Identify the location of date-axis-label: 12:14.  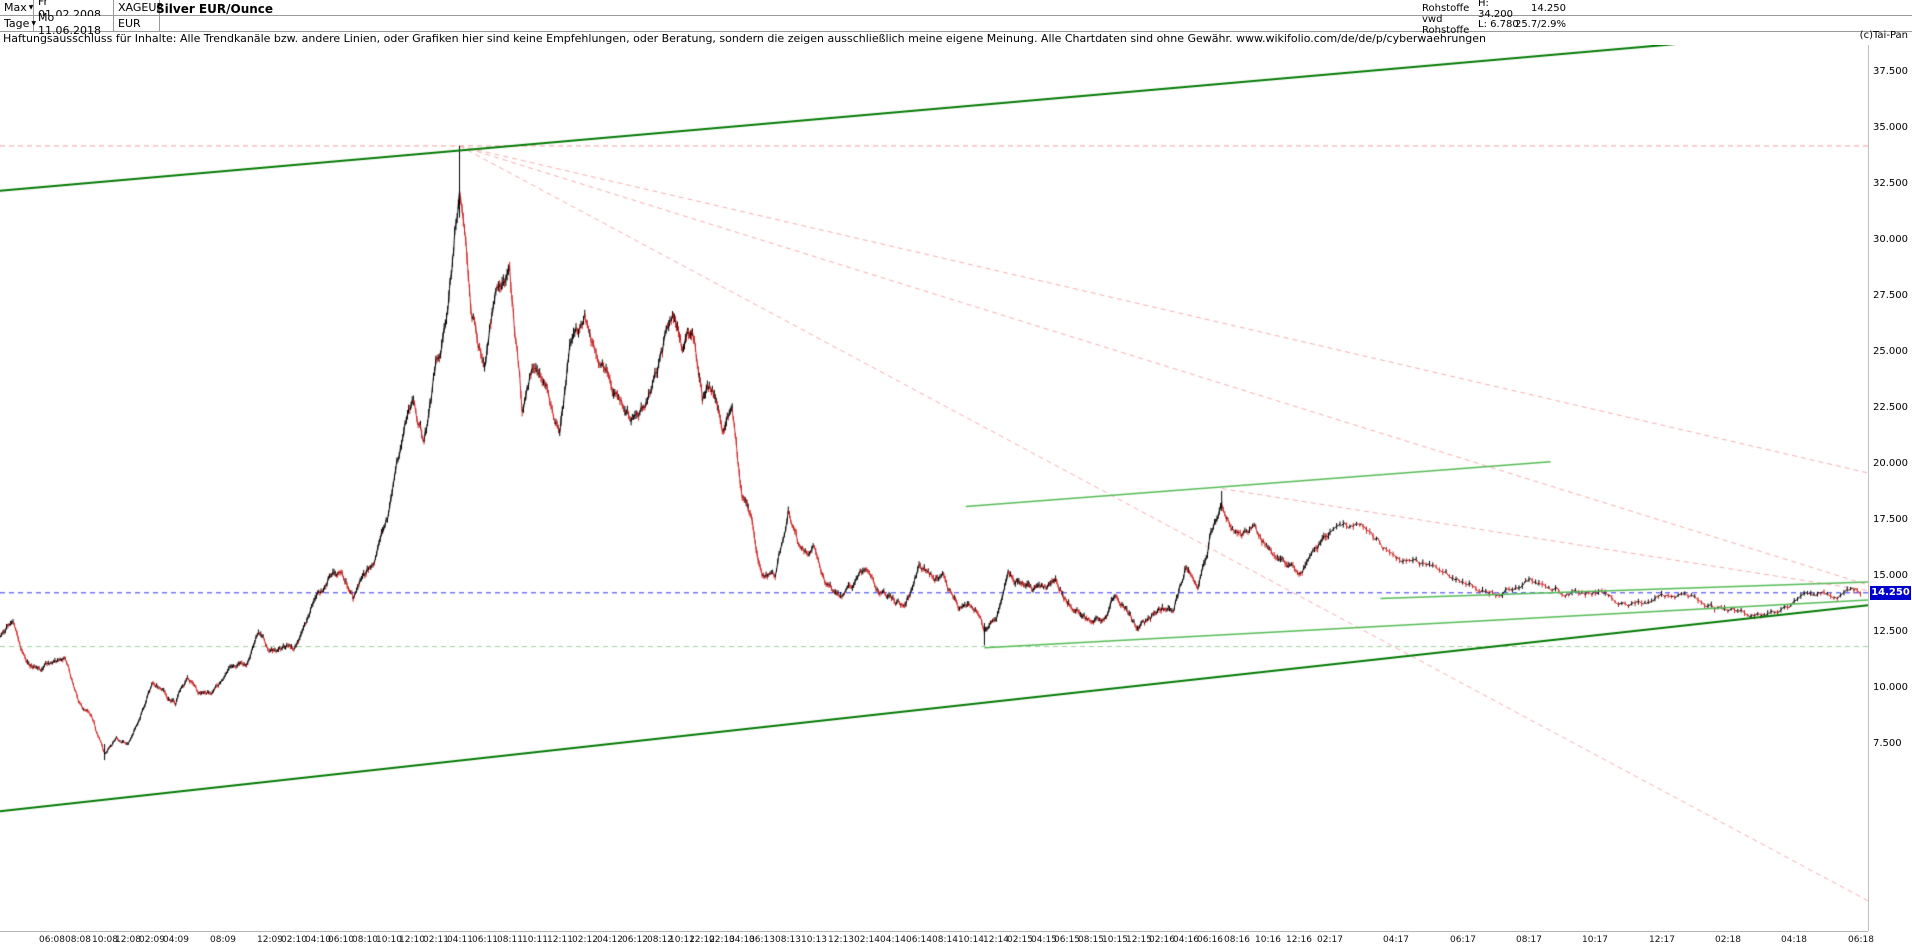
(996, 940).